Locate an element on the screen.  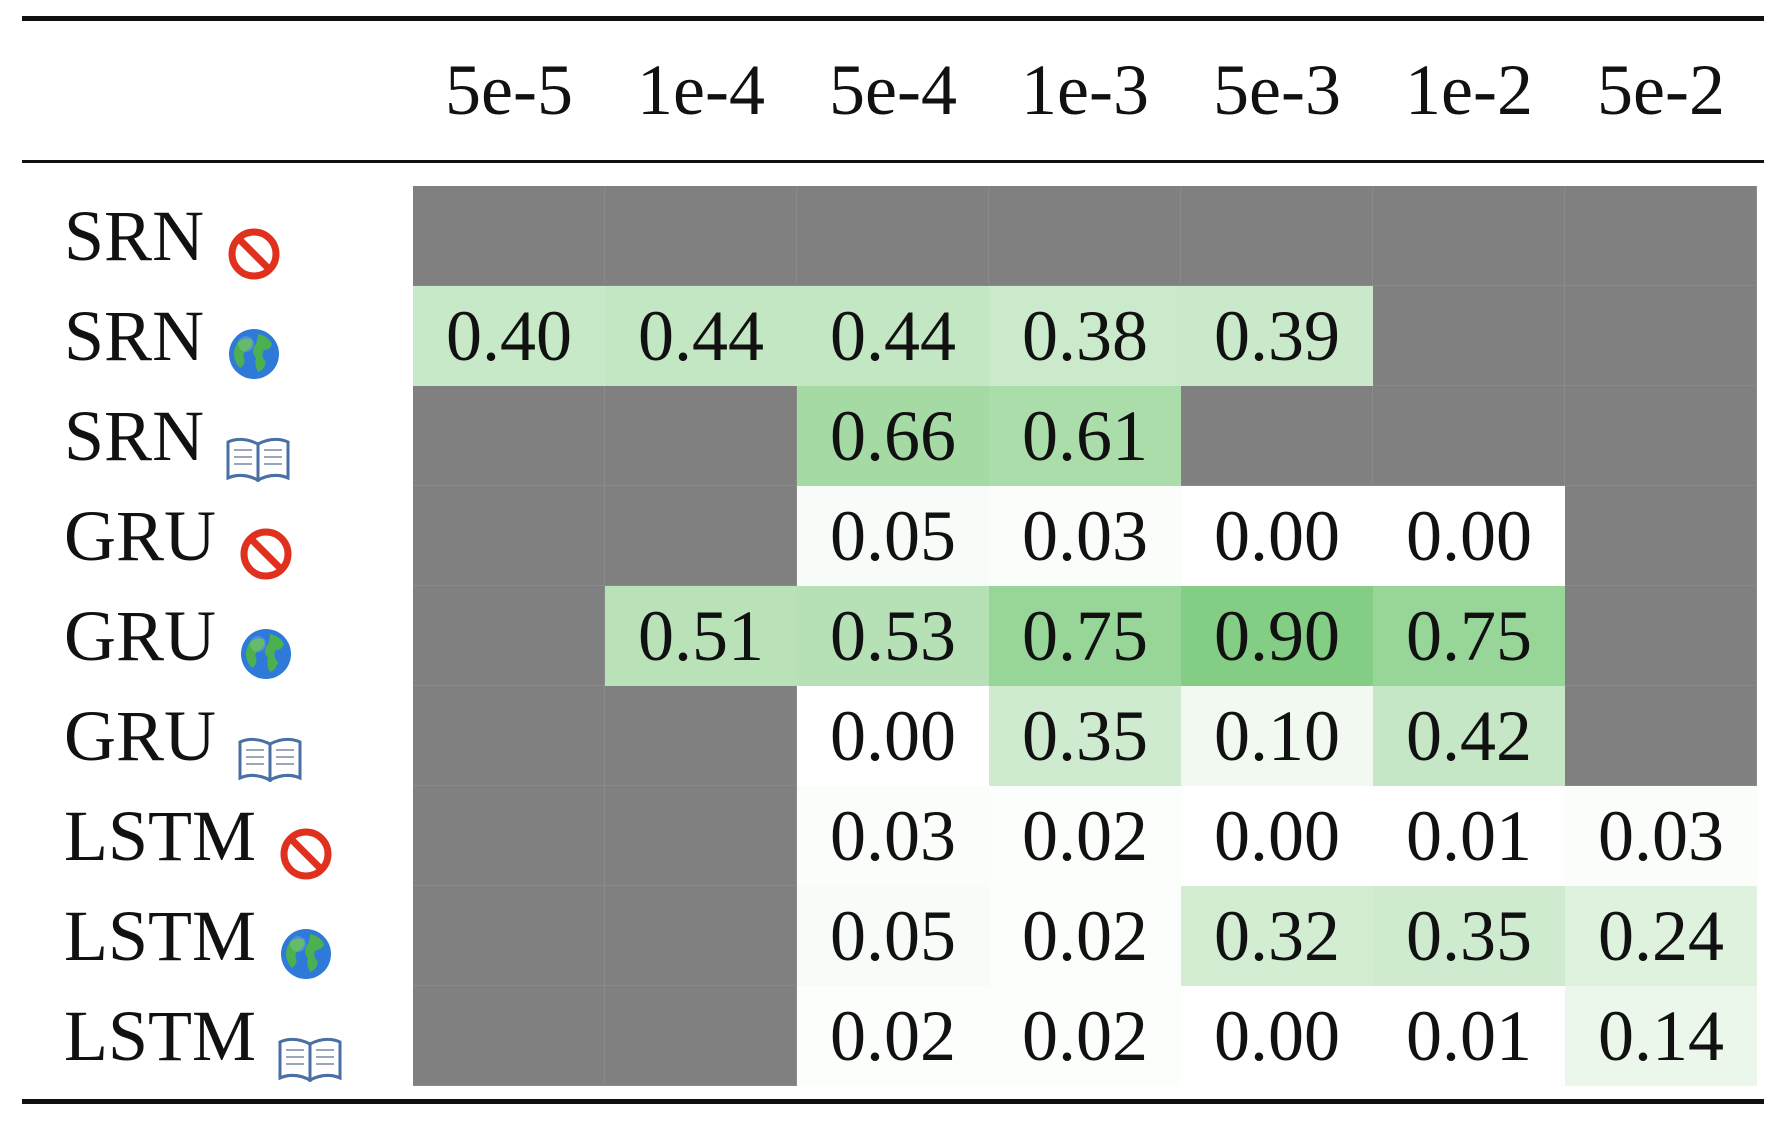
top-rule is located at coordinates (893, 18).